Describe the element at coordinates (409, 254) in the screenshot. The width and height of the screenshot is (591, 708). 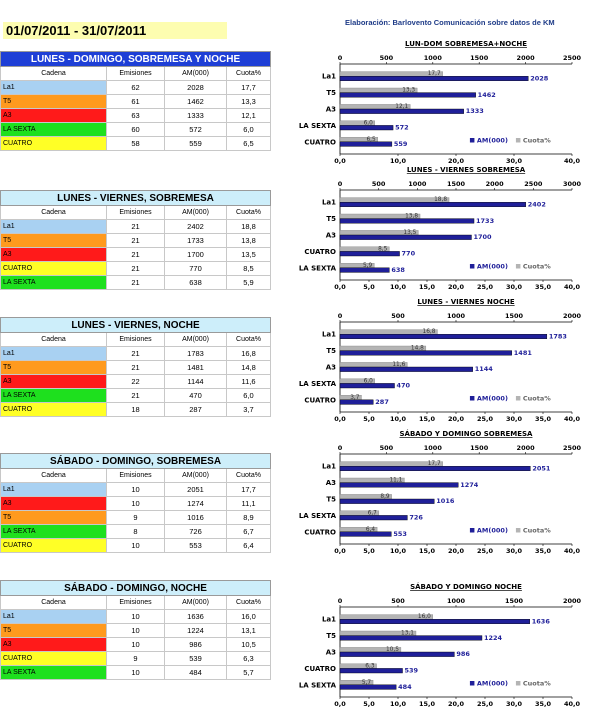
I see `am-value-label: 770` at that location.